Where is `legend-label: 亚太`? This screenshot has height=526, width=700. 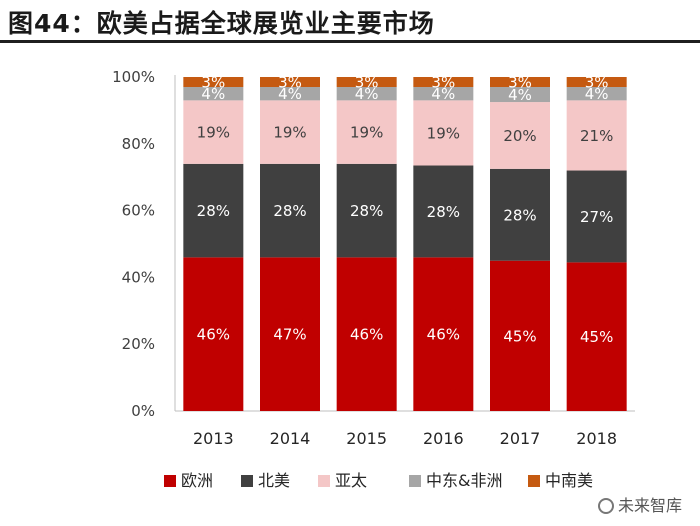 legend-label: 亚太 is located at coordinates (351, 480).